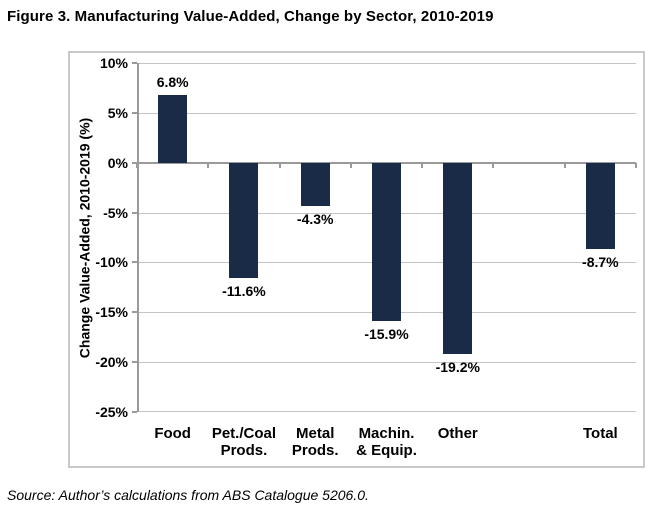 The width and height of the screenshot is (660, 517). I want to click on bar-value-label: -19.2%, so click(457, 367).